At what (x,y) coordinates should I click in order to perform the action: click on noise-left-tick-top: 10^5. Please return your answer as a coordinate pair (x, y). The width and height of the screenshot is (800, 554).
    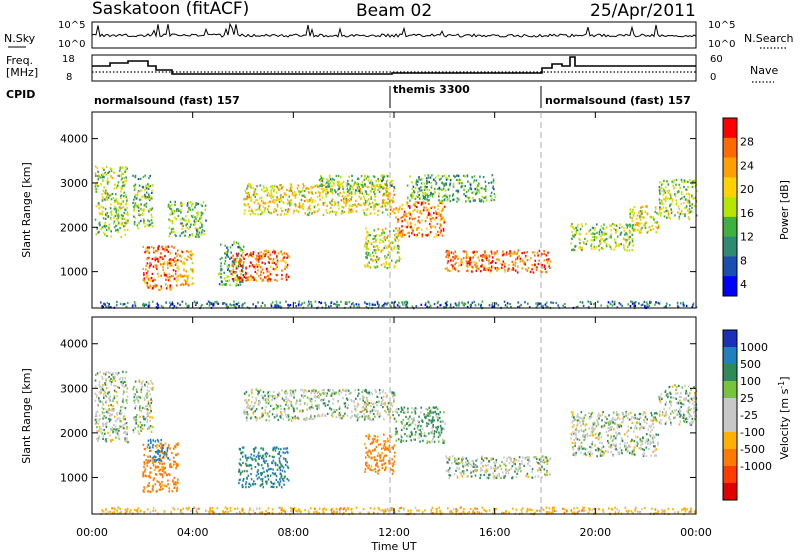
    Looking at the image, I should click on (71, 25).